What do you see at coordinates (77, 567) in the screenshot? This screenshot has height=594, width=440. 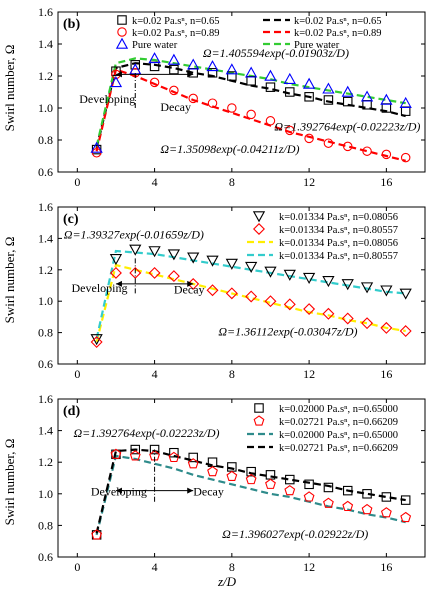 I see `x-tick-label: 0` at bounding box center [77, 567].